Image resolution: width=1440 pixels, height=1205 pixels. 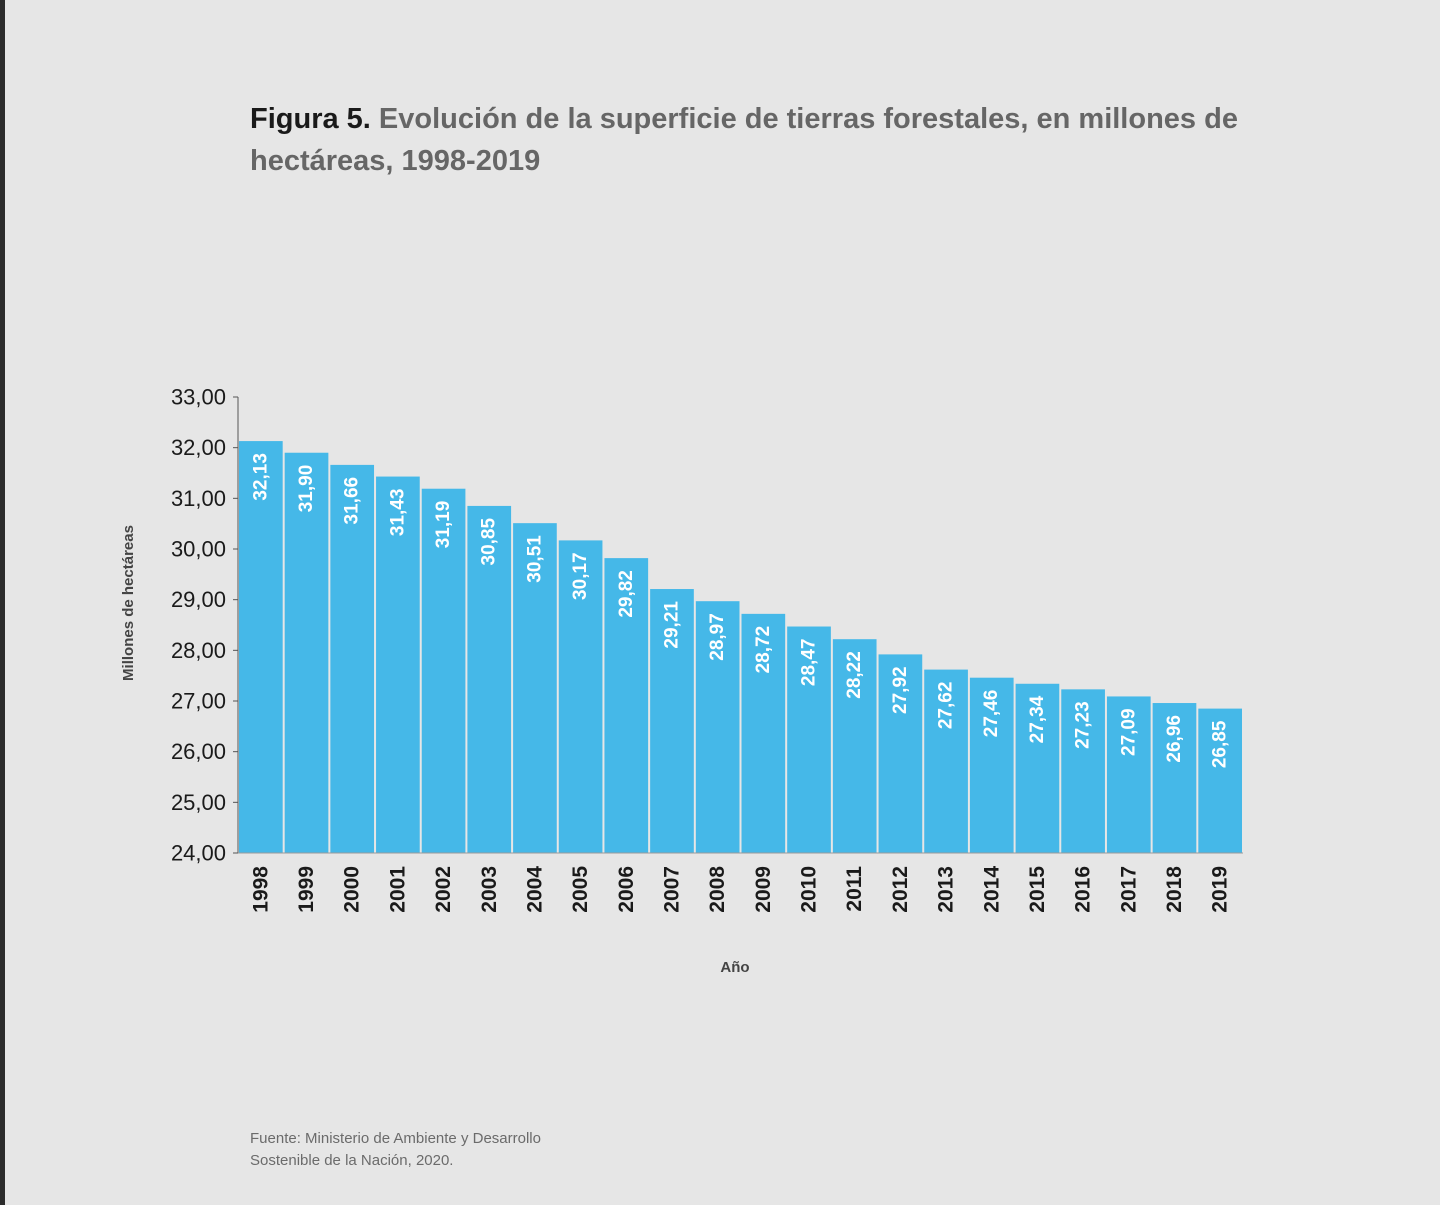 What do you see at coordinates (900, 889) in the screenshot?
I see `x-tick-label: 2012` at bounding box center [900, 889].